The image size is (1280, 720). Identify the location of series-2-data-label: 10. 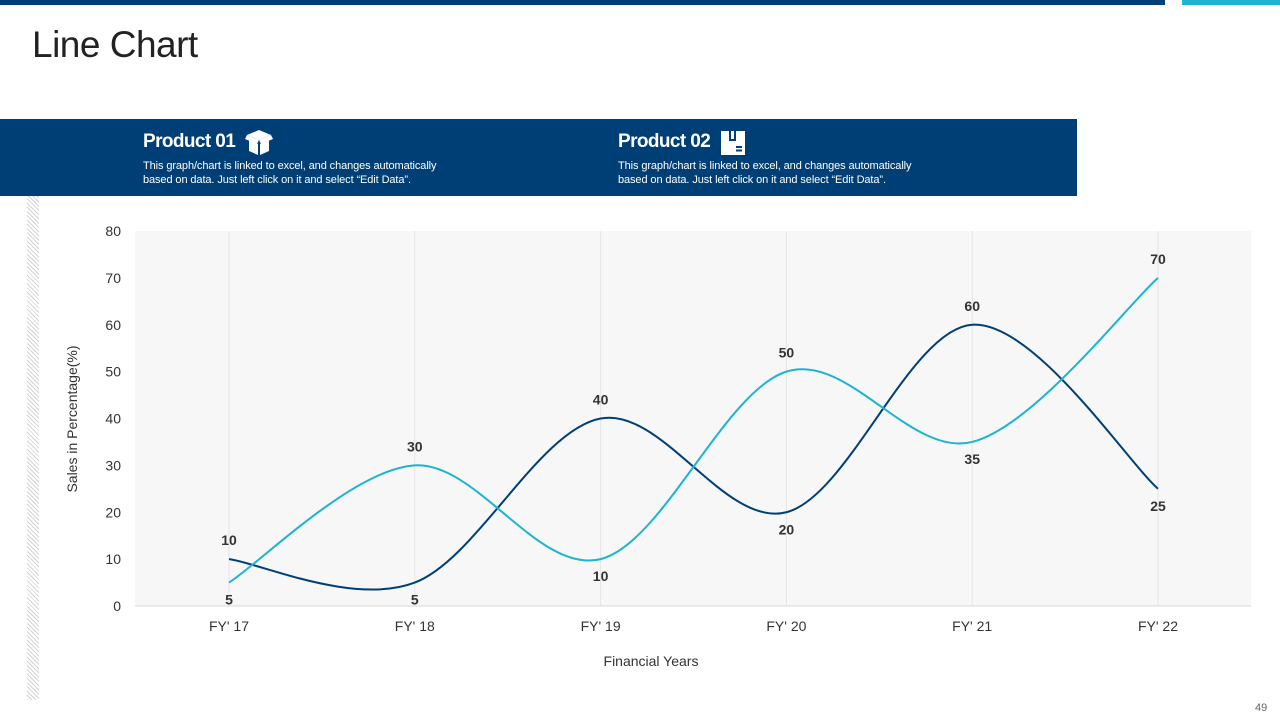
(601, 576).